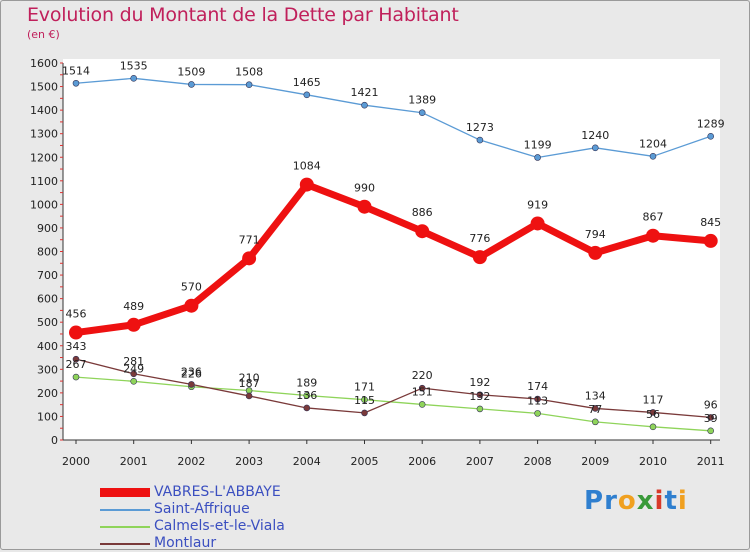 The height and width of the screenshot is (552, 750). I want to click on data-label: 456, so click(76, 314).